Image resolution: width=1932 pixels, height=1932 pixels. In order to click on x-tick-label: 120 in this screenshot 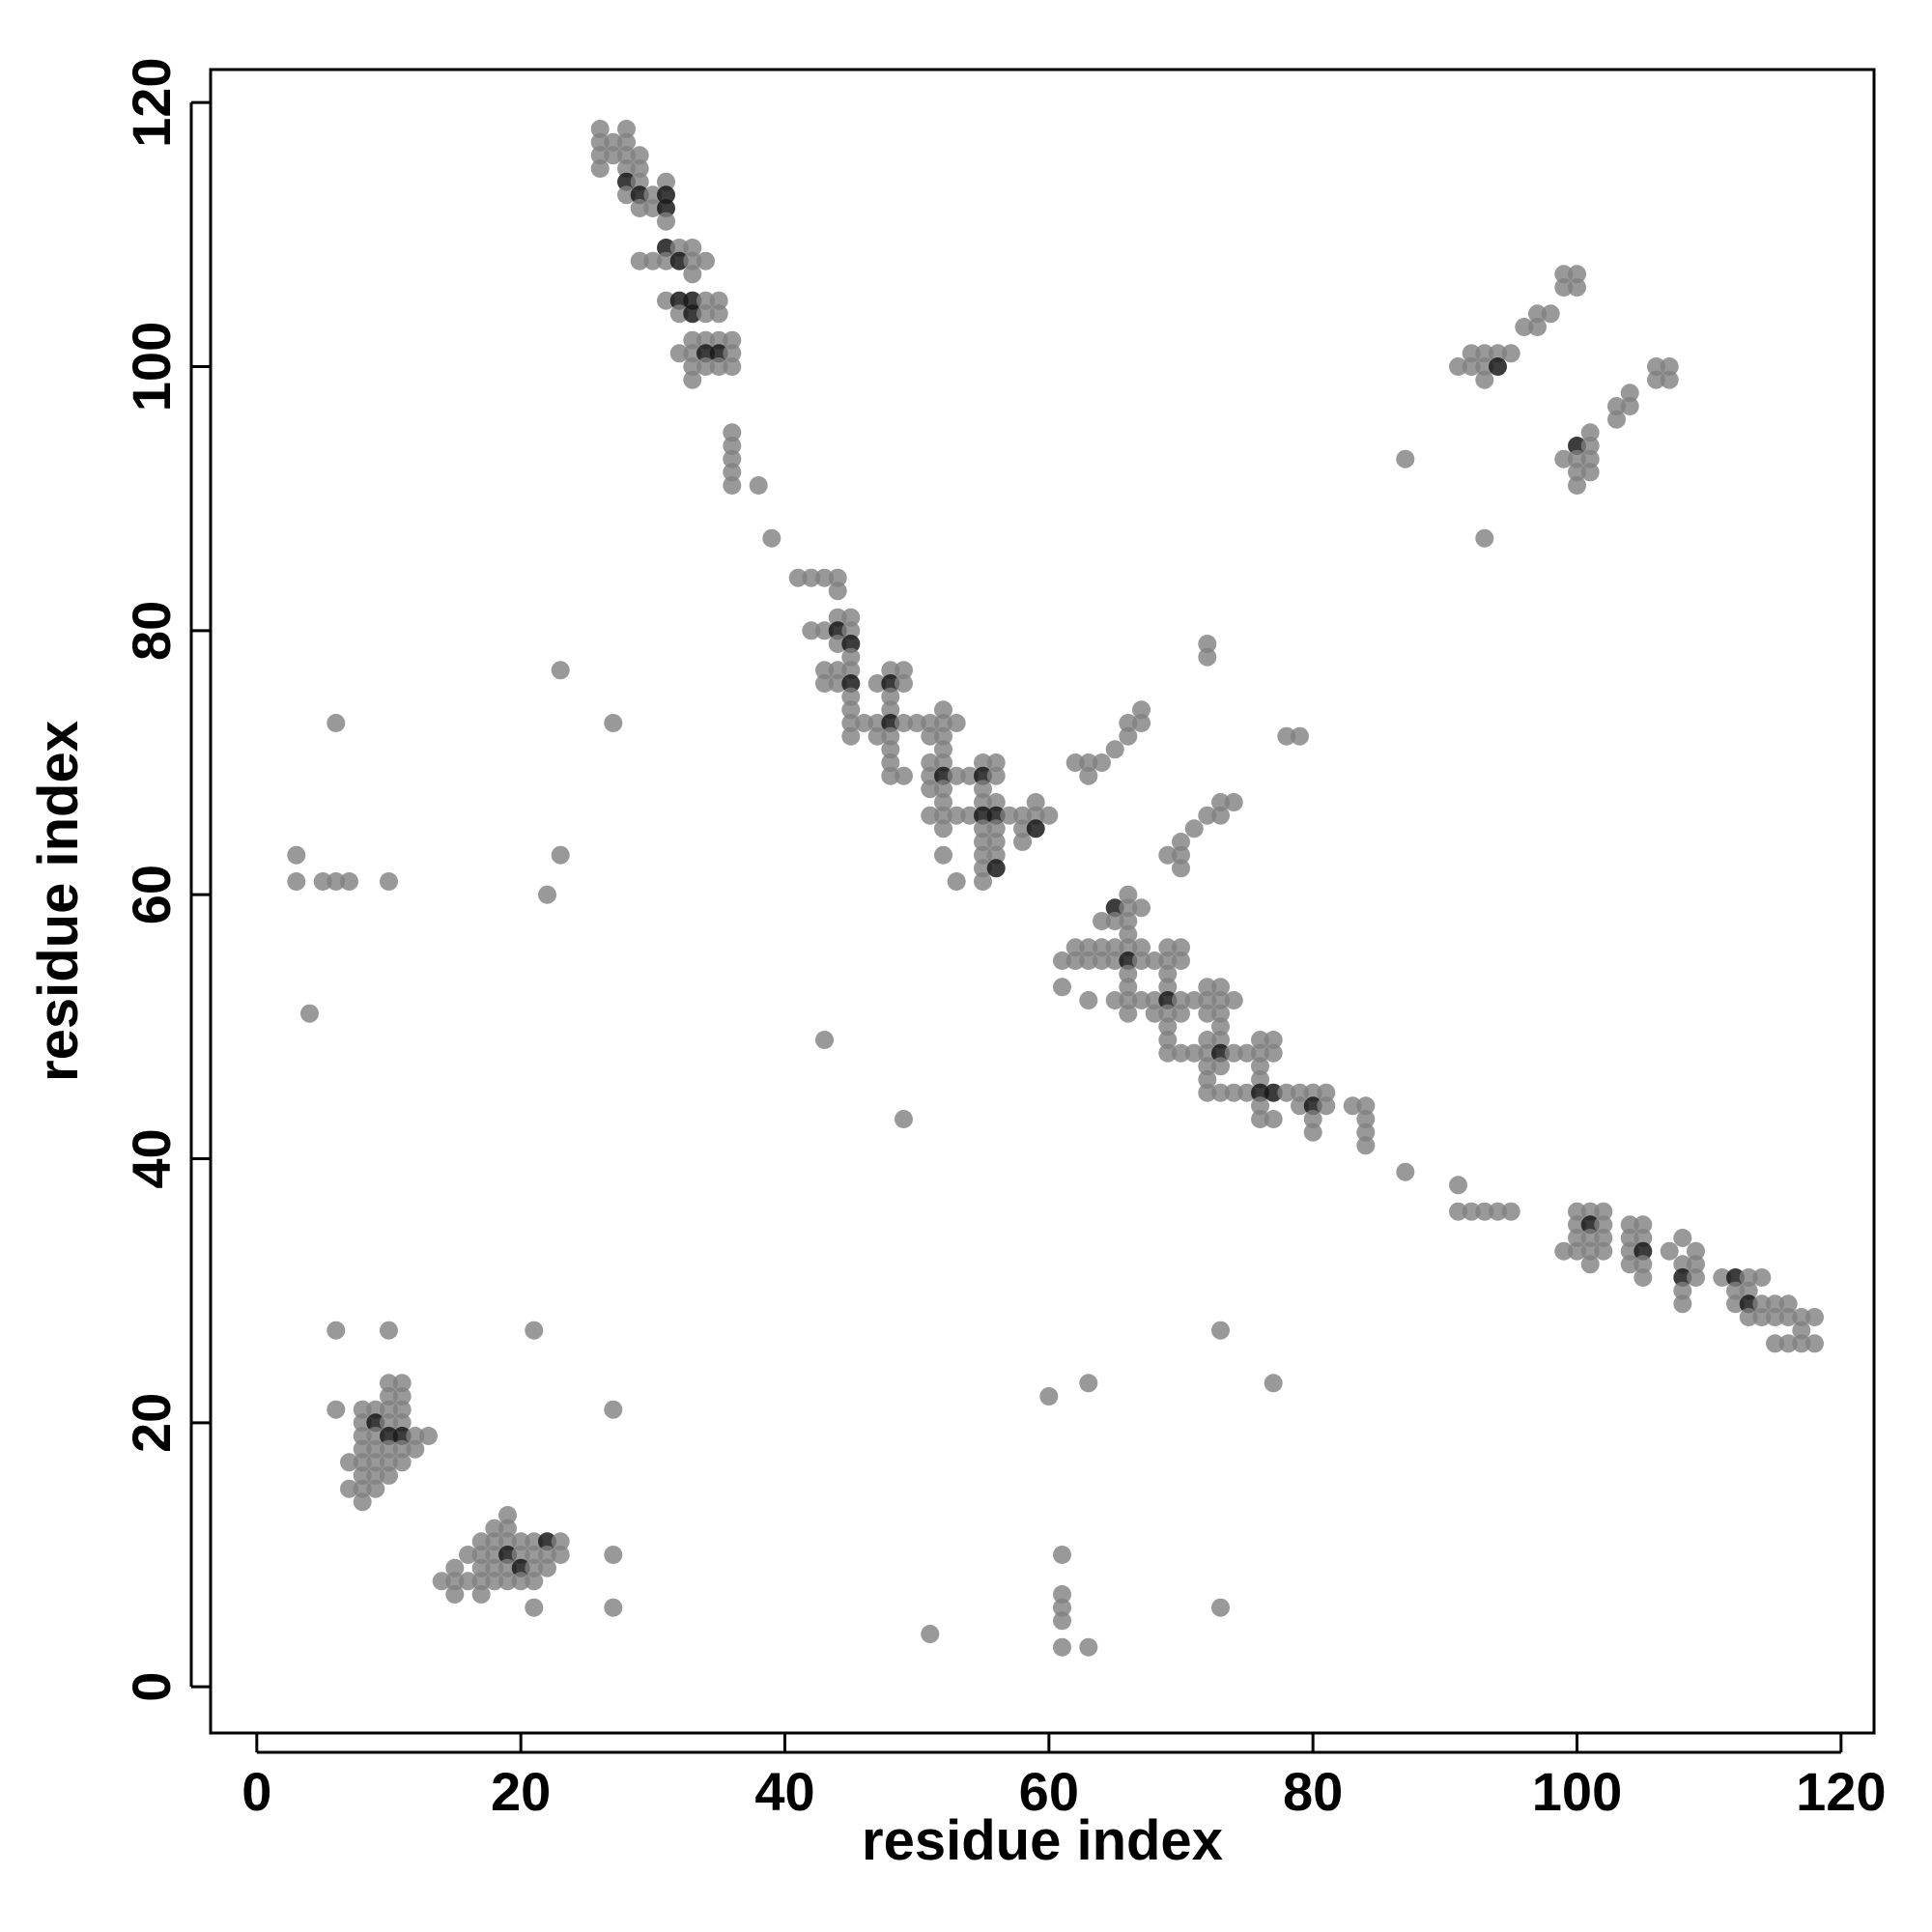, I will do `click(1841, 1791)`.